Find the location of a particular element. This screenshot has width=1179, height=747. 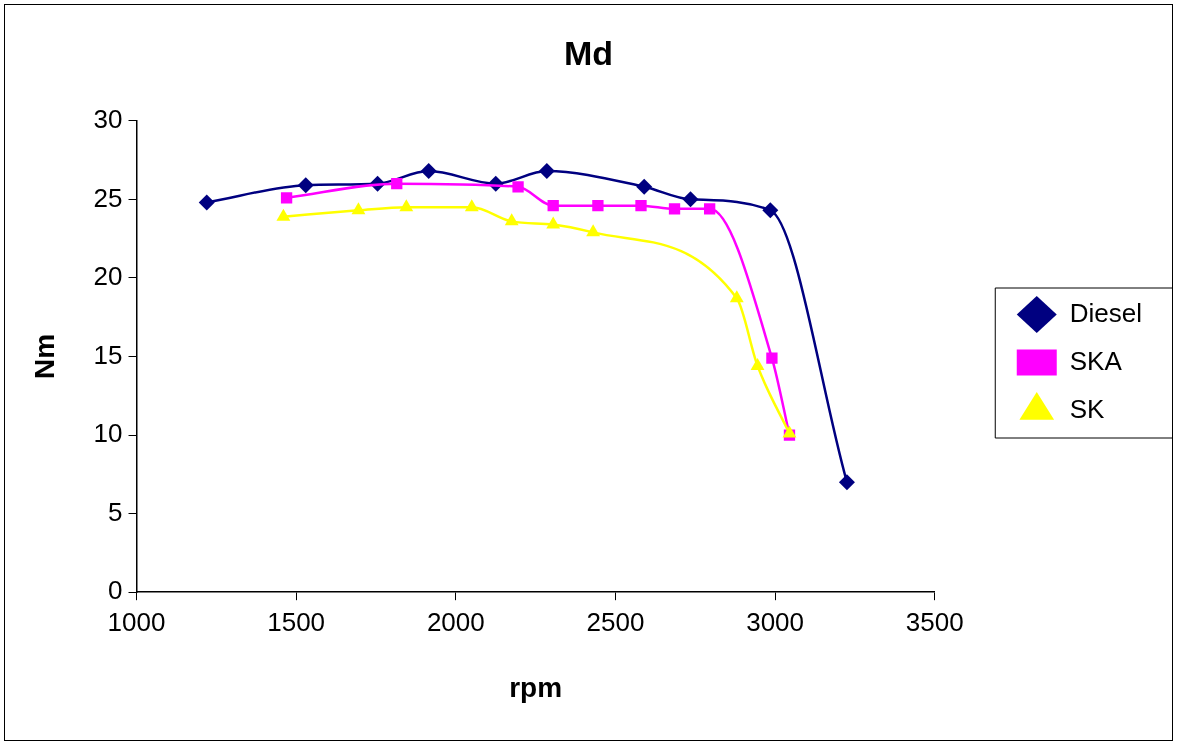

legend-label: Diesel is located at coordinates (1105, 312).